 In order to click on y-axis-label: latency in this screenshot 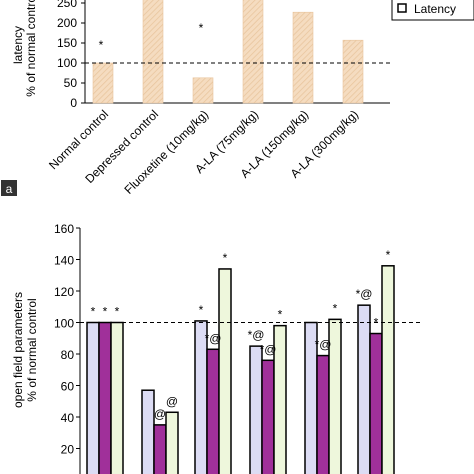, I will do `click(18, 45)`.